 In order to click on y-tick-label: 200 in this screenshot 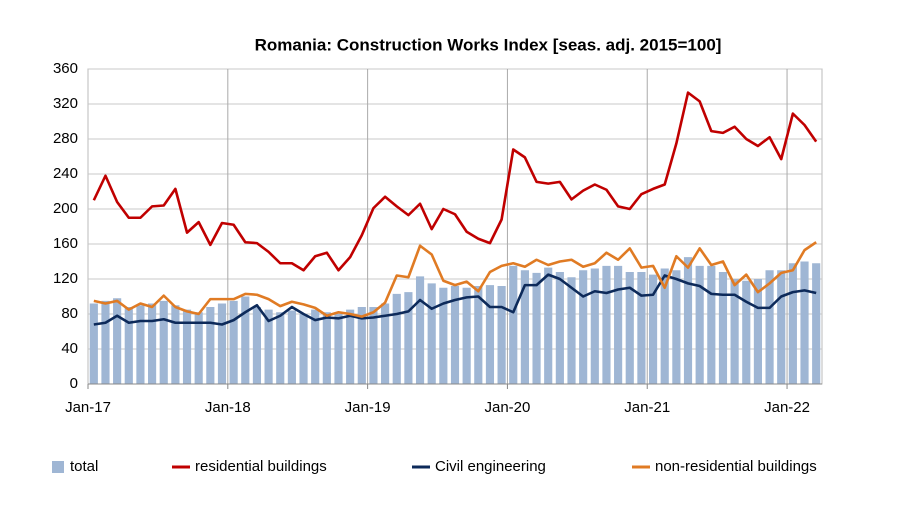, I will do `click(65, 208)`.